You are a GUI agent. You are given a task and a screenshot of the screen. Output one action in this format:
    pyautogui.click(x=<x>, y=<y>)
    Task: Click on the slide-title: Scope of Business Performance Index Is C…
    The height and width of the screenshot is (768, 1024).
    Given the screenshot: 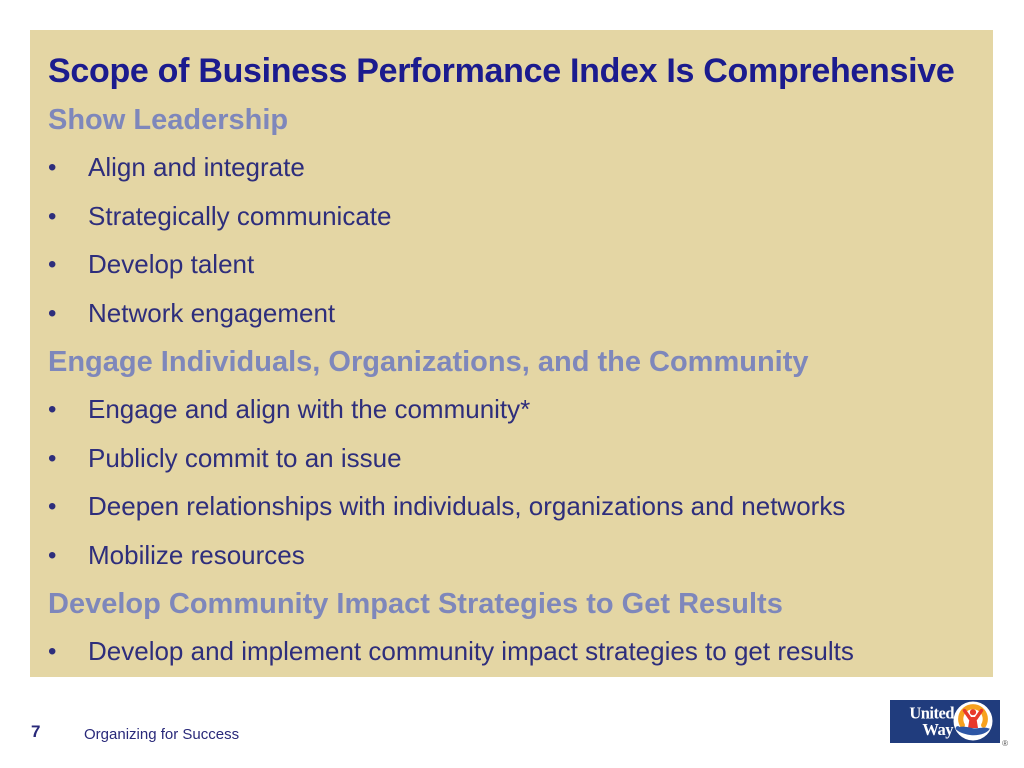 What is the action you would take?
    pyautogui.click(x=501, y=71)
    